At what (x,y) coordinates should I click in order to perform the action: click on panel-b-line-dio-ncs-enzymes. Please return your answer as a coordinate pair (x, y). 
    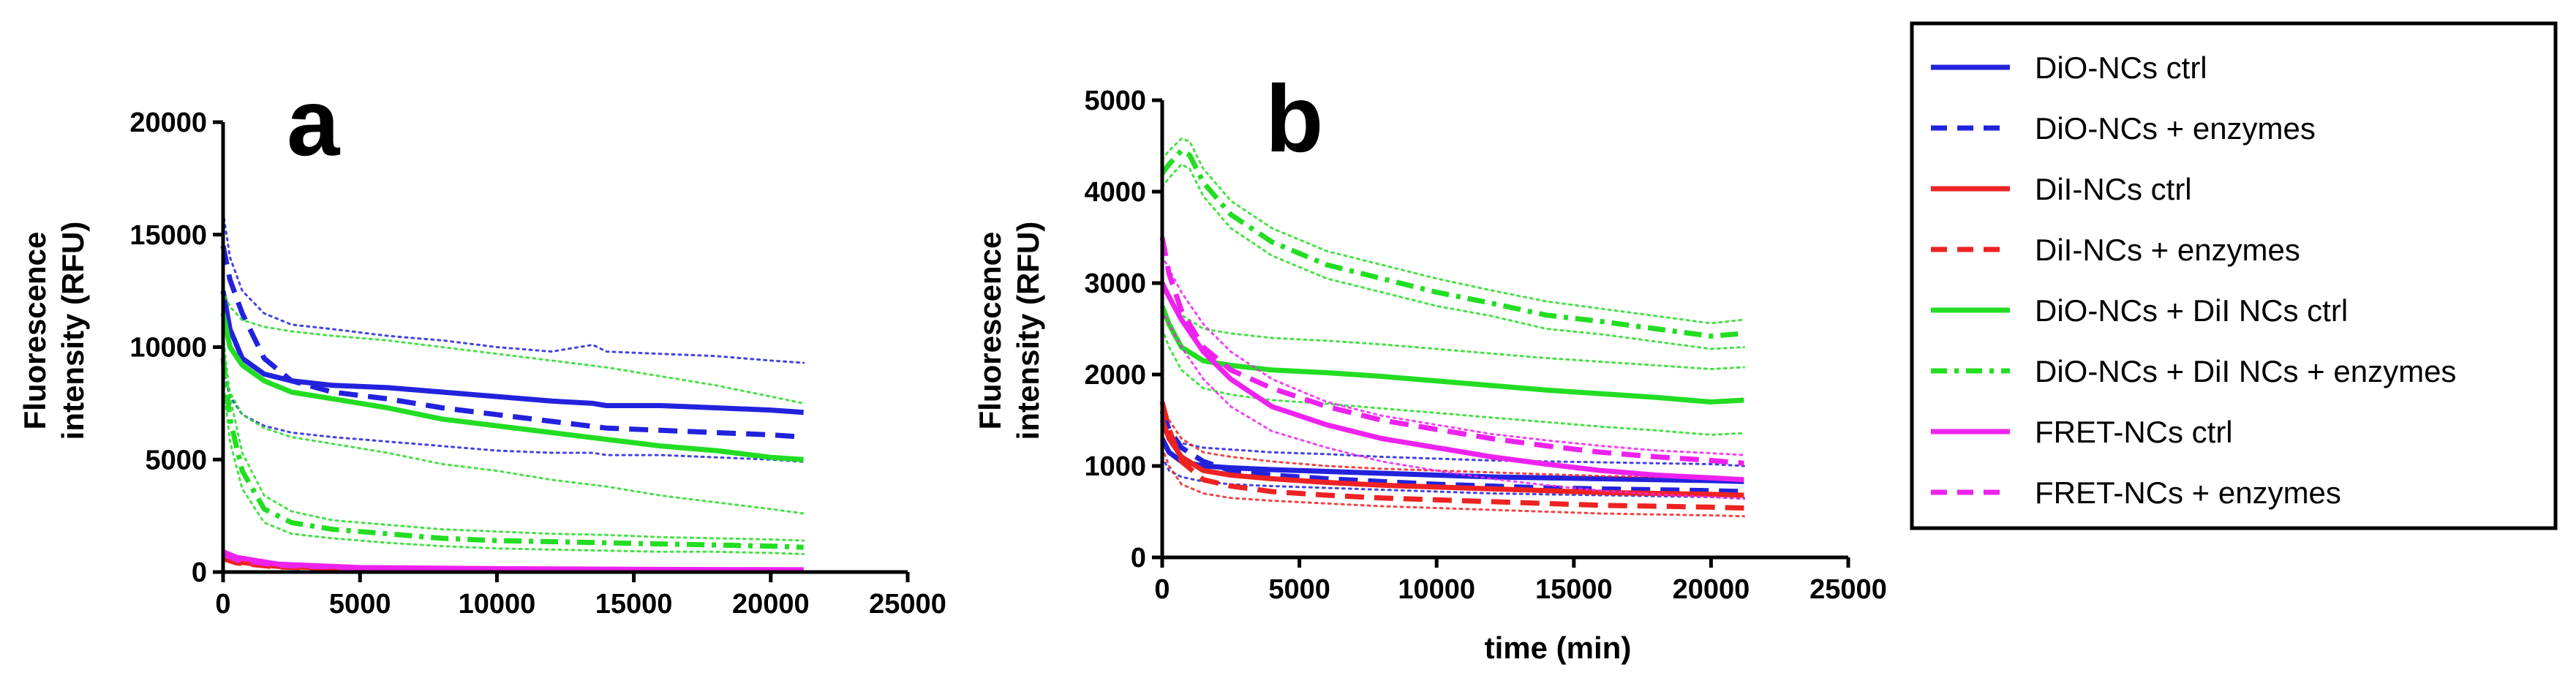
    Looking at the image, I should click on (1451, 452).